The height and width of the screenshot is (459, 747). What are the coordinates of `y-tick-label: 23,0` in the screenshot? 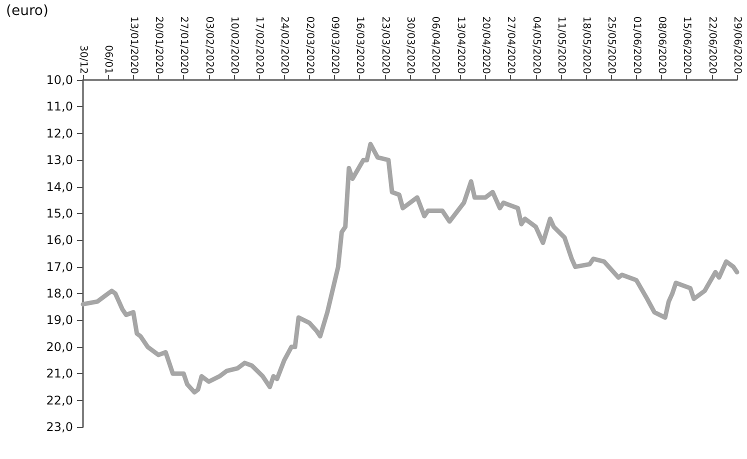 It's located at (59, 427).